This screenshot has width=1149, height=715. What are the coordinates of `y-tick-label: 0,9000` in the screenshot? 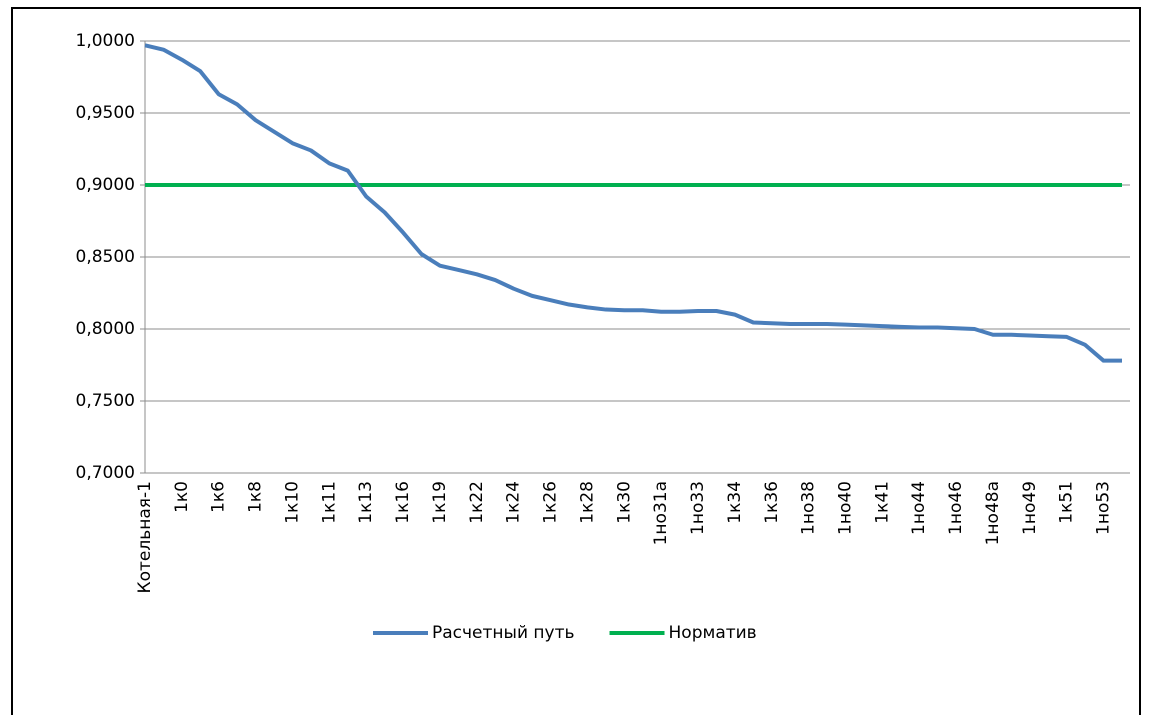 It's located at (105, 185).